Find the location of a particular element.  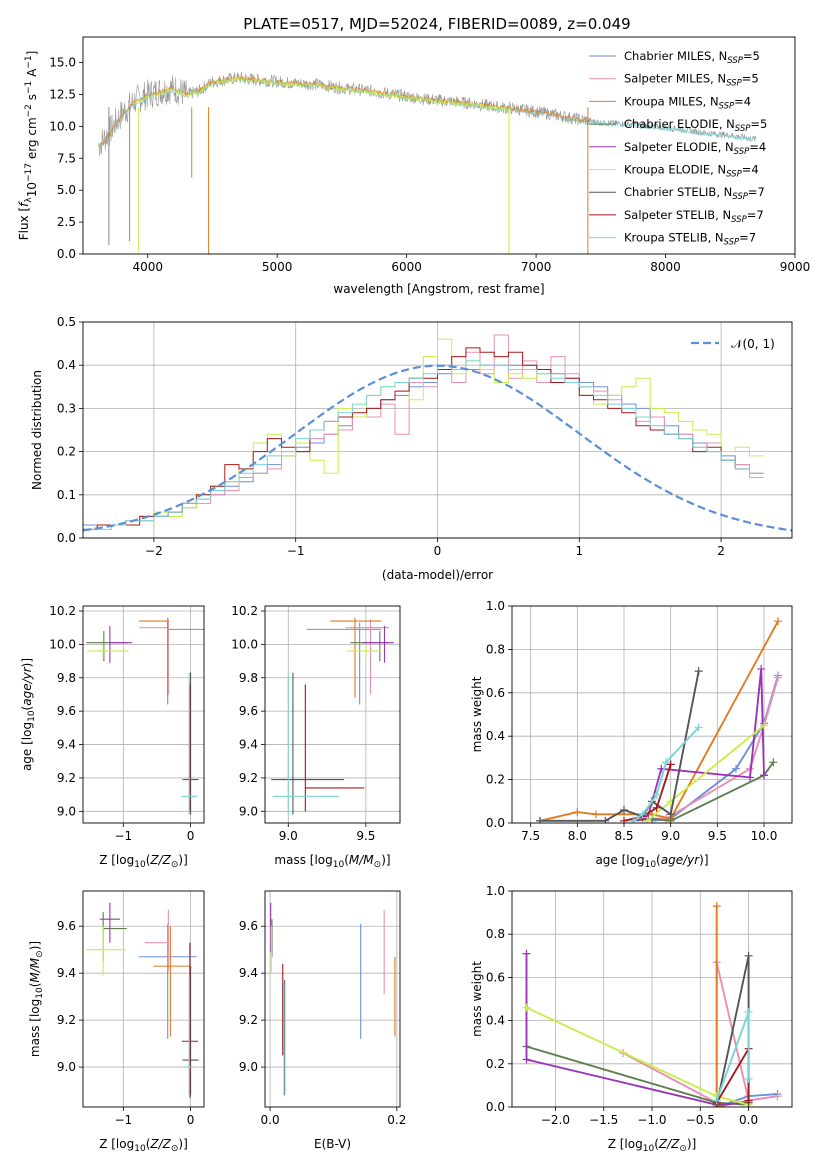

x-tick-label: 2 is located at coordinates (721, 551).